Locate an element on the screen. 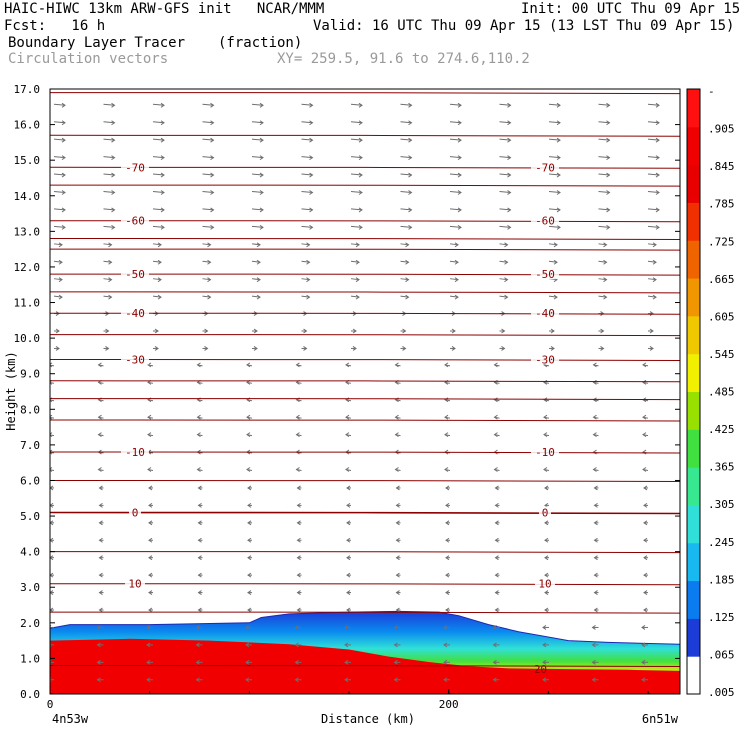 This screenshot has width=740, height=740. y-tick-label: 1.0 is located at coordinates (30, 658).